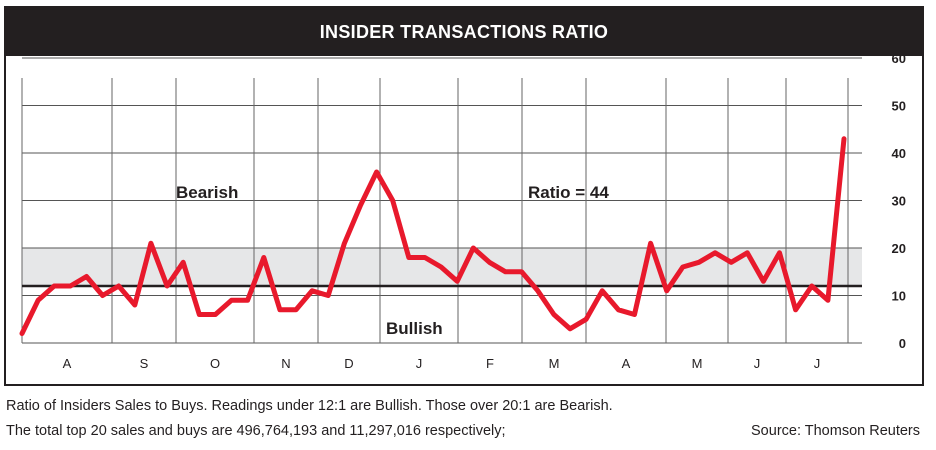 The width and height of the screenshot is (936, 450). What do you see at coordinates (835, 431) in the screenshot?
I see `caption-source: Source: Thomson Reuters` at bounding box center [835, 431].